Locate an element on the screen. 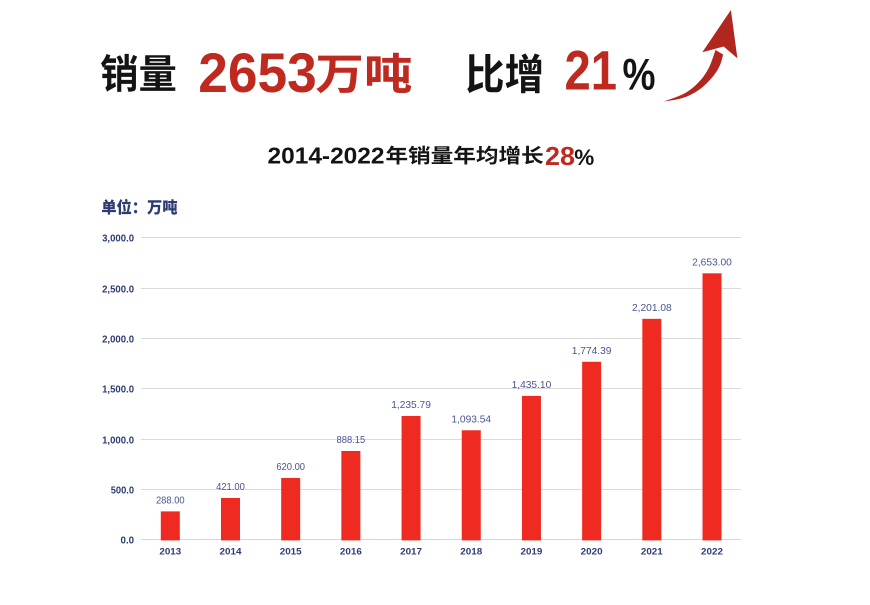 The height and width of the screenshot is (605, 870). svg-text: 3,000.0 is located at coordinates (118, 239).